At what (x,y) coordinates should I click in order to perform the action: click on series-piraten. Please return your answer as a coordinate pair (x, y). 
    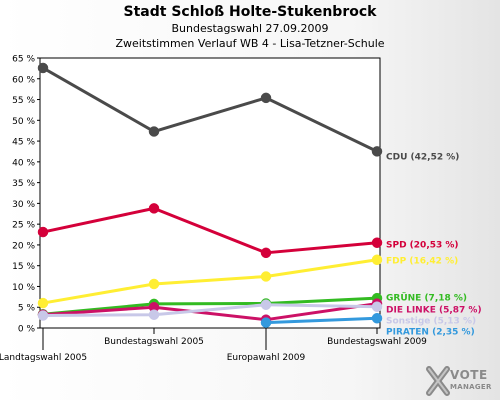
    Looking at the image, I should click on (321, 320).